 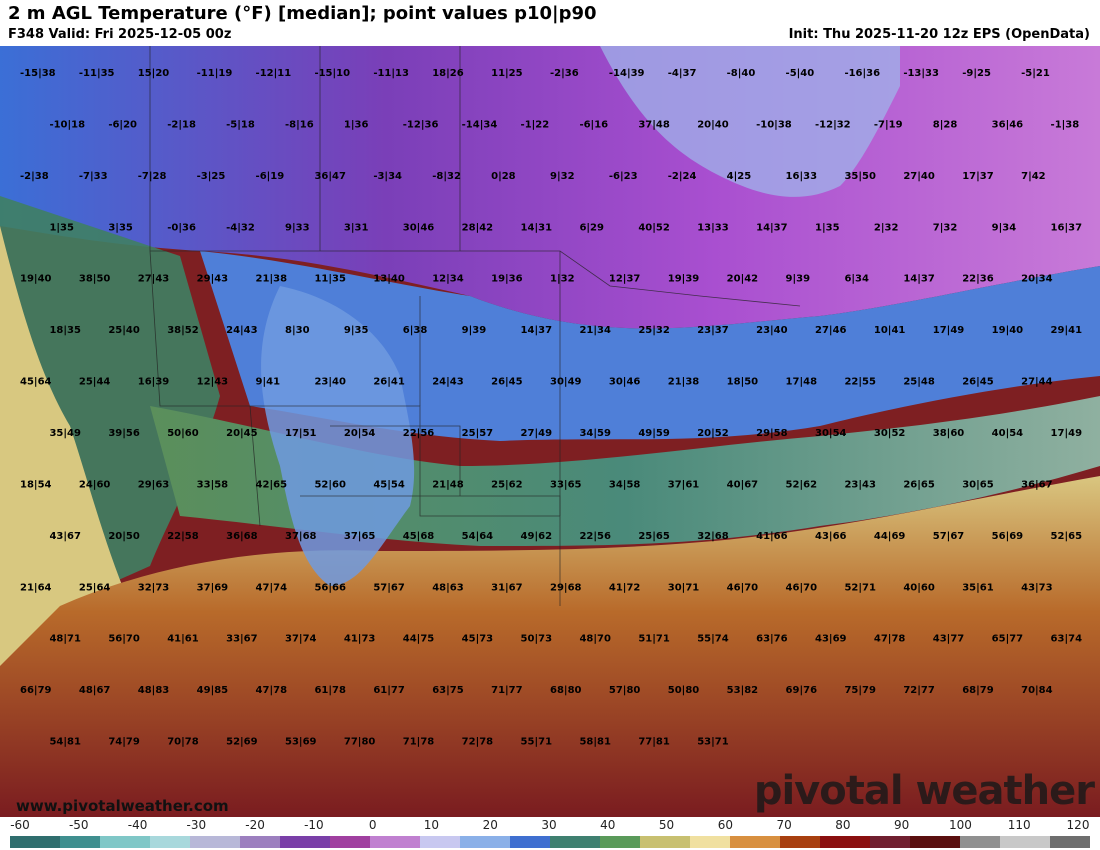 I want to click on point-value-label: 4|25, so click(x=739, y=176).